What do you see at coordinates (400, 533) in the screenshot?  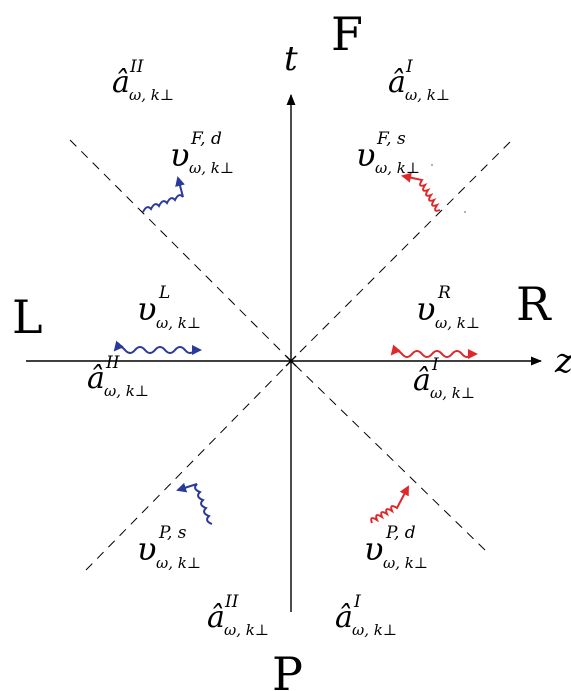 I see `mode-superscript: P, d` at bounding box center [400, 533].